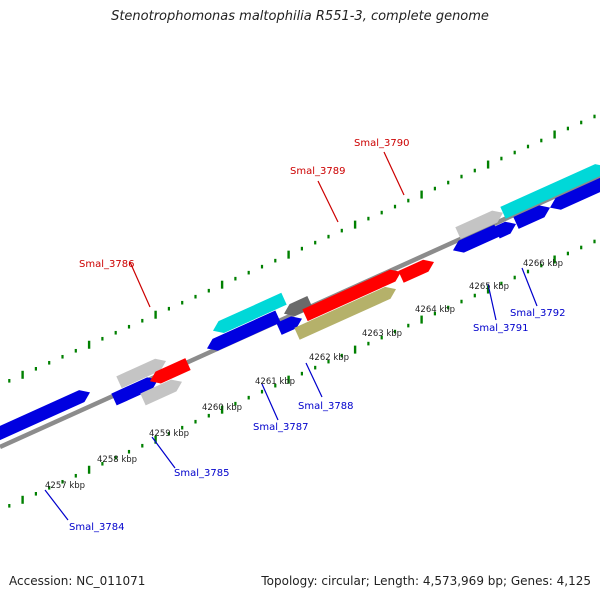 The image size is (600, 600). I want to click on kbp-label: 4266 kbp, so click(543, 264).